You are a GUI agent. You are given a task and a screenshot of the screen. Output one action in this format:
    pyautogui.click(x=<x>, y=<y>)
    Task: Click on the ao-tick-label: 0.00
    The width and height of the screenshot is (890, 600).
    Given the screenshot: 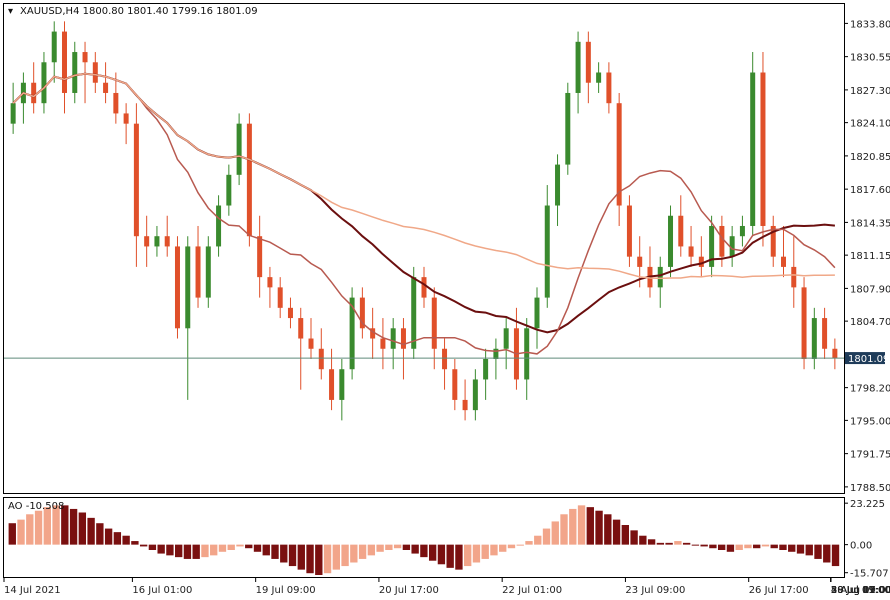 What is the action you would take?
    pyautogui.click(x=861, y=546)
    